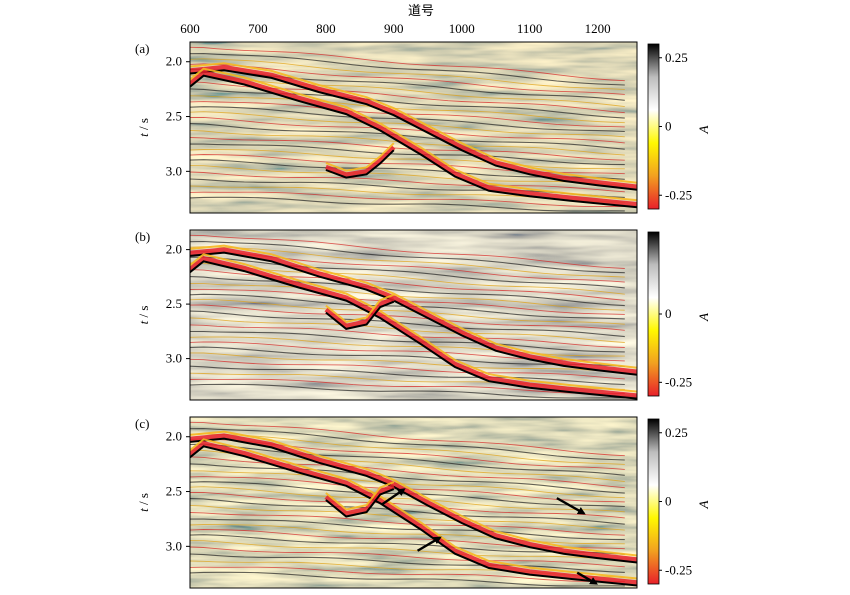  What do you see at coordinates (258, 28) in the screenshot?
I see `x-tick-label: 700` at bounding box center [258, 28].